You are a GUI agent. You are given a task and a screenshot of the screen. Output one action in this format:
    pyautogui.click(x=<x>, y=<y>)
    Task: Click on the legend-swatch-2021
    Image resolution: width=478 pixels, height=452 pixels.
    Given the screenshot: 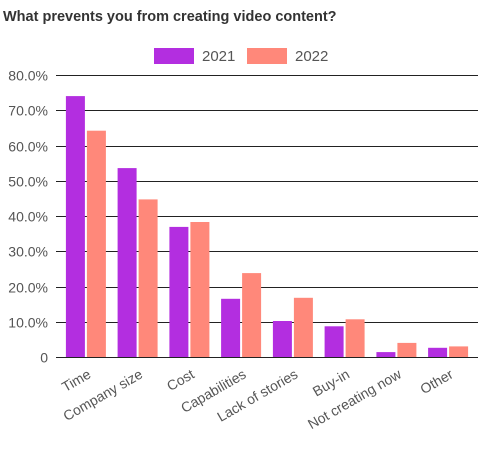 What is the action you would take?
    pyautogui.click(x=174, y=56)
    